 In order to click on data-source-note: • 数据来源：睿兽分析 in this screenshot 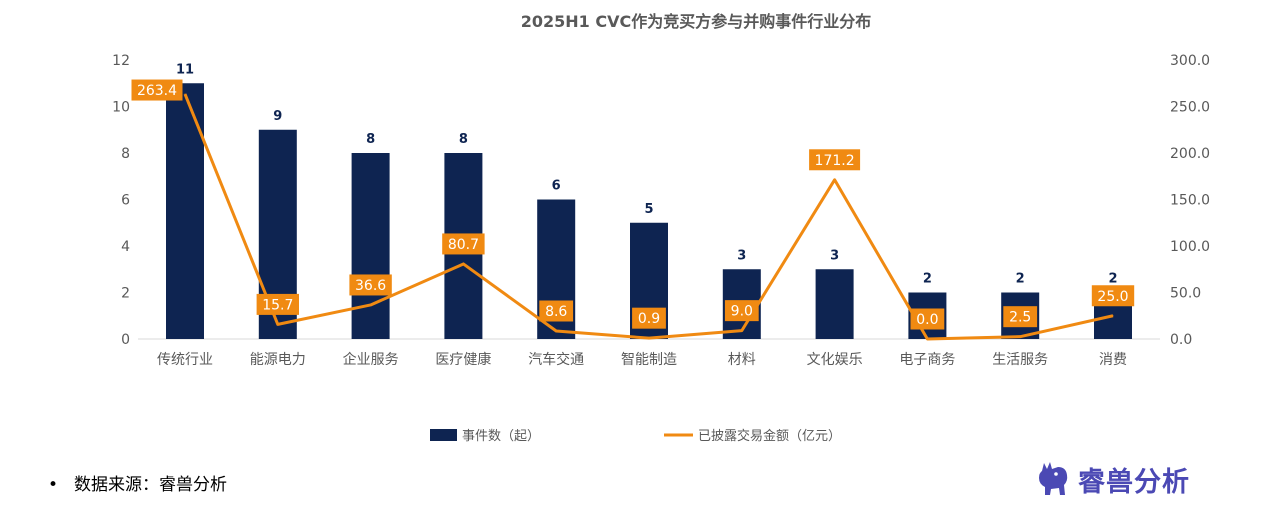, I will do `click(137, 482)`.